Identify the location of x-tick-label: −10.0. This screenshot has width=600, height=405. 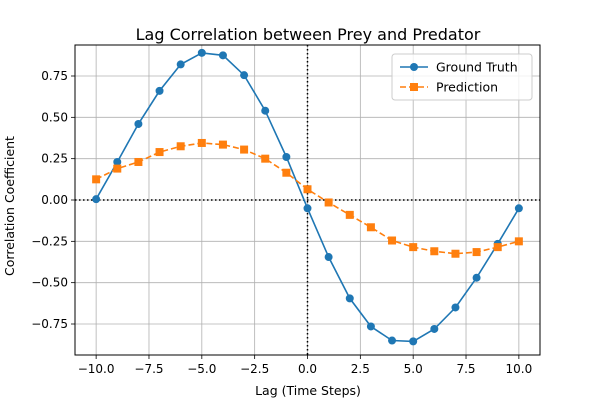
(96, 369).